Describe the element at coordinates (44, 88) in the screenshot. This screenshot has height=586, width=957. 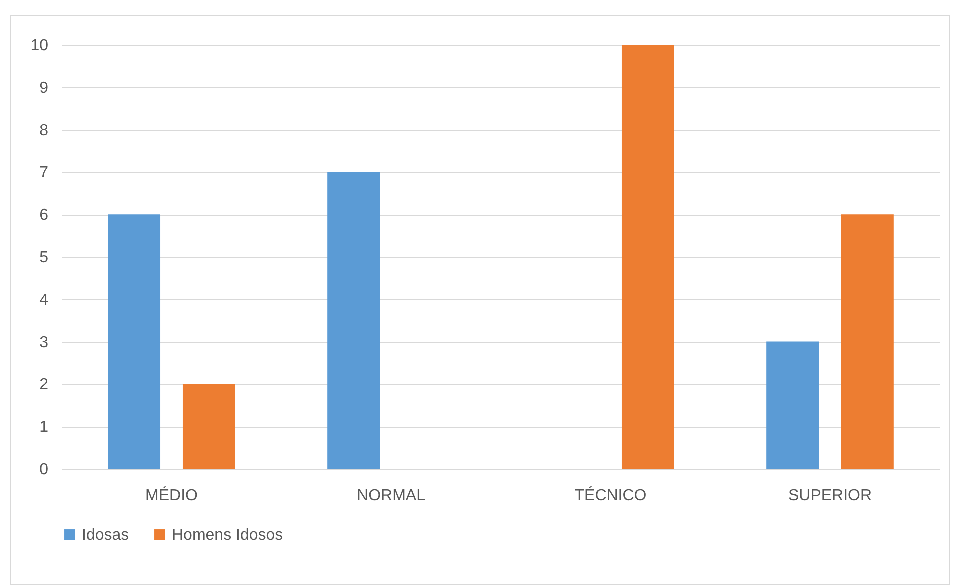
I see `y-tick-label: 9` at that location.